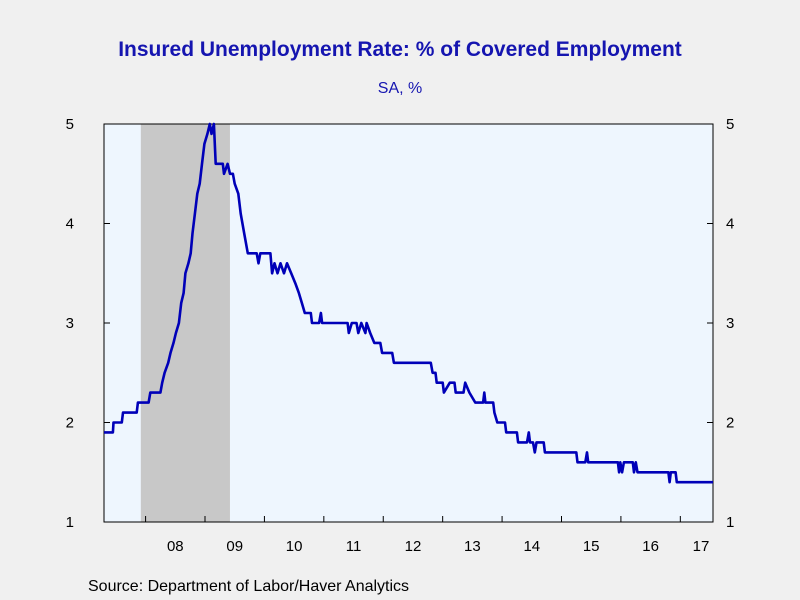  Describe the element at coordinates (354, 546) in the screenshot. I see `x-tick-label: 11` at that location.